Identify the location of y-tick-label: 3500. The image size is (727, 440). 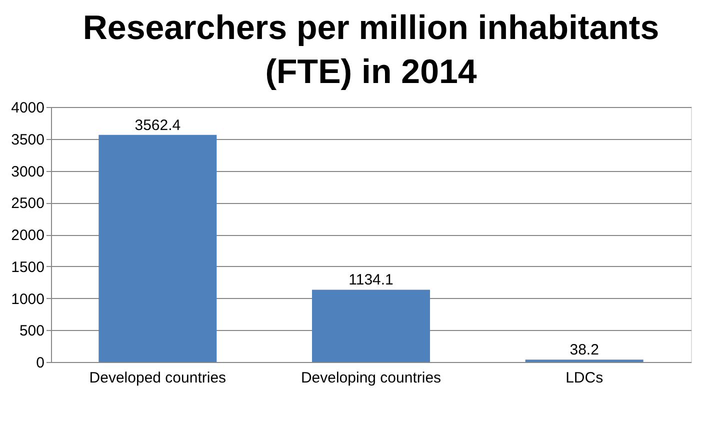
(27, 139).